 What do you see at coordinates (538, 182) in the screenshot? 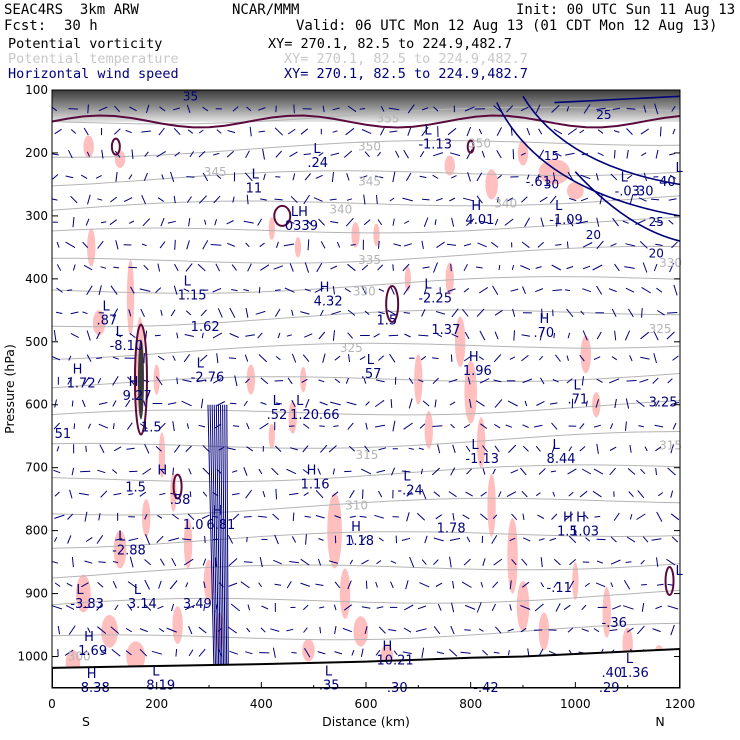
I see `pv-extremum-value-44: -.61` at bounding box center [538, 182].